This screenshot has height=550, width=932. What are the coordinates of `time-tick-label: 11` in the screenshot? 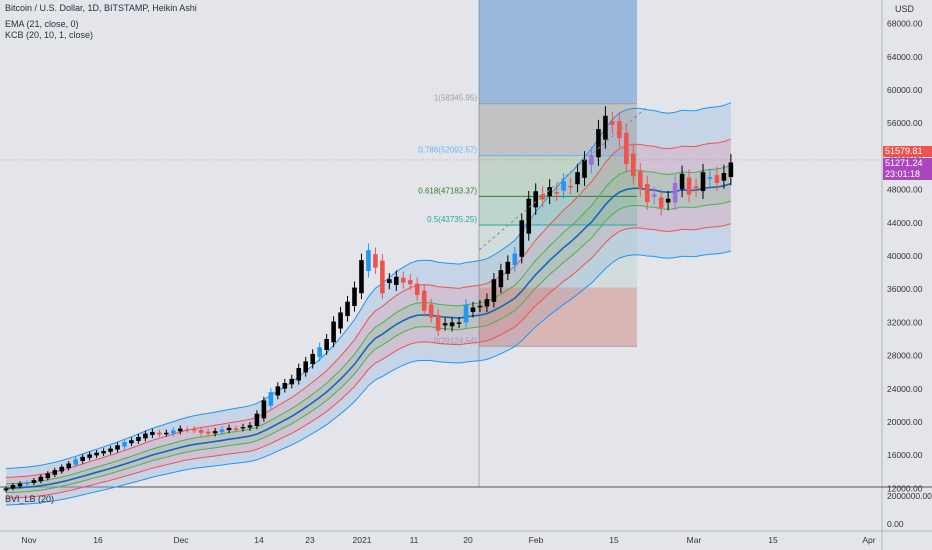 It's located at (414, 540).